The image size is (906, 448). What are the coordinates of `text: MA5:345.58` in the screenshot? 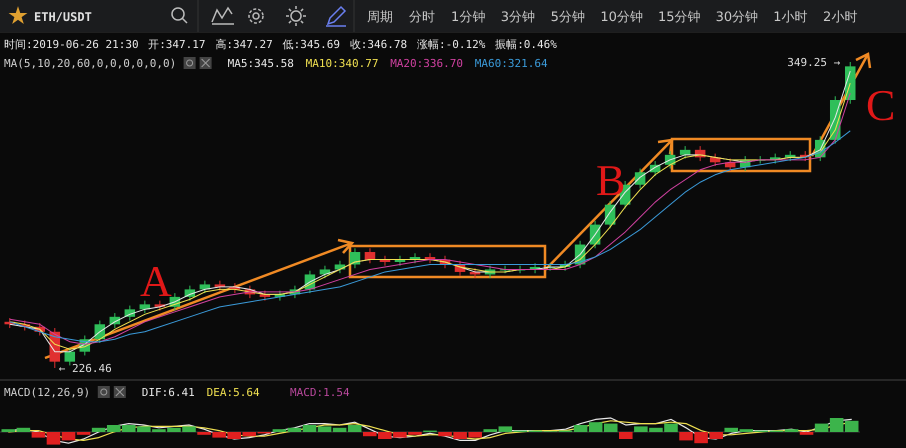 It's located at (261, 63).